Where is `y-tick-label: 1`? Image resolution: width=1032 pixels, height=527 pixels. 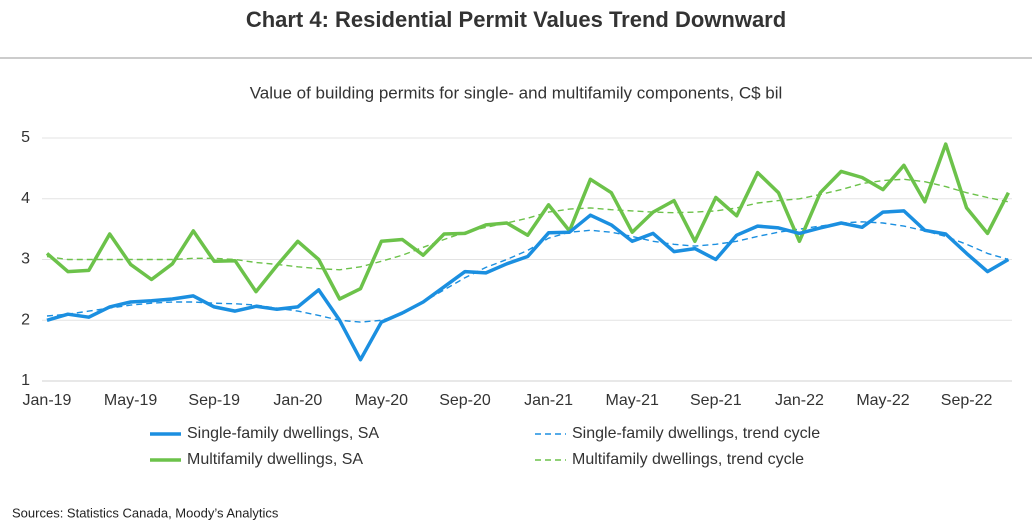
y-tick-label: 1 is located at coordinates (25, 380).